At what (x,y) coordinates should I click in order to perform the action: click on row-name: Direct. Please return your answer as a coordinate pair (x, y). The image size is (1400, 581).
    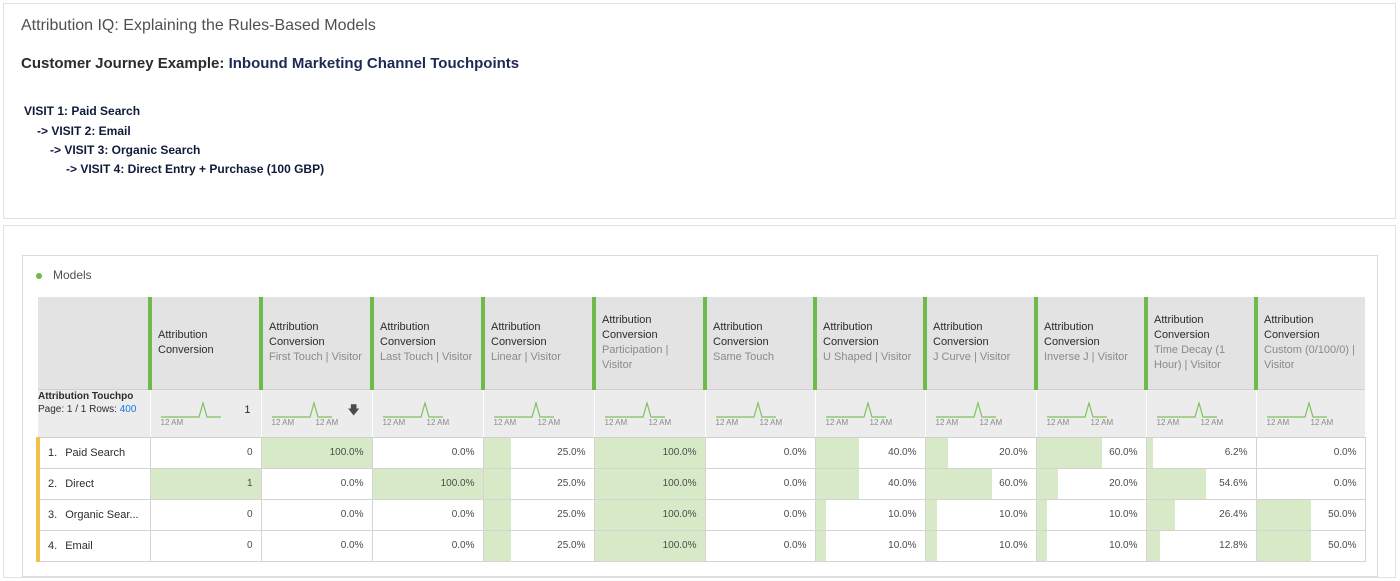
    Looking at the image, I should click on (79, 483).